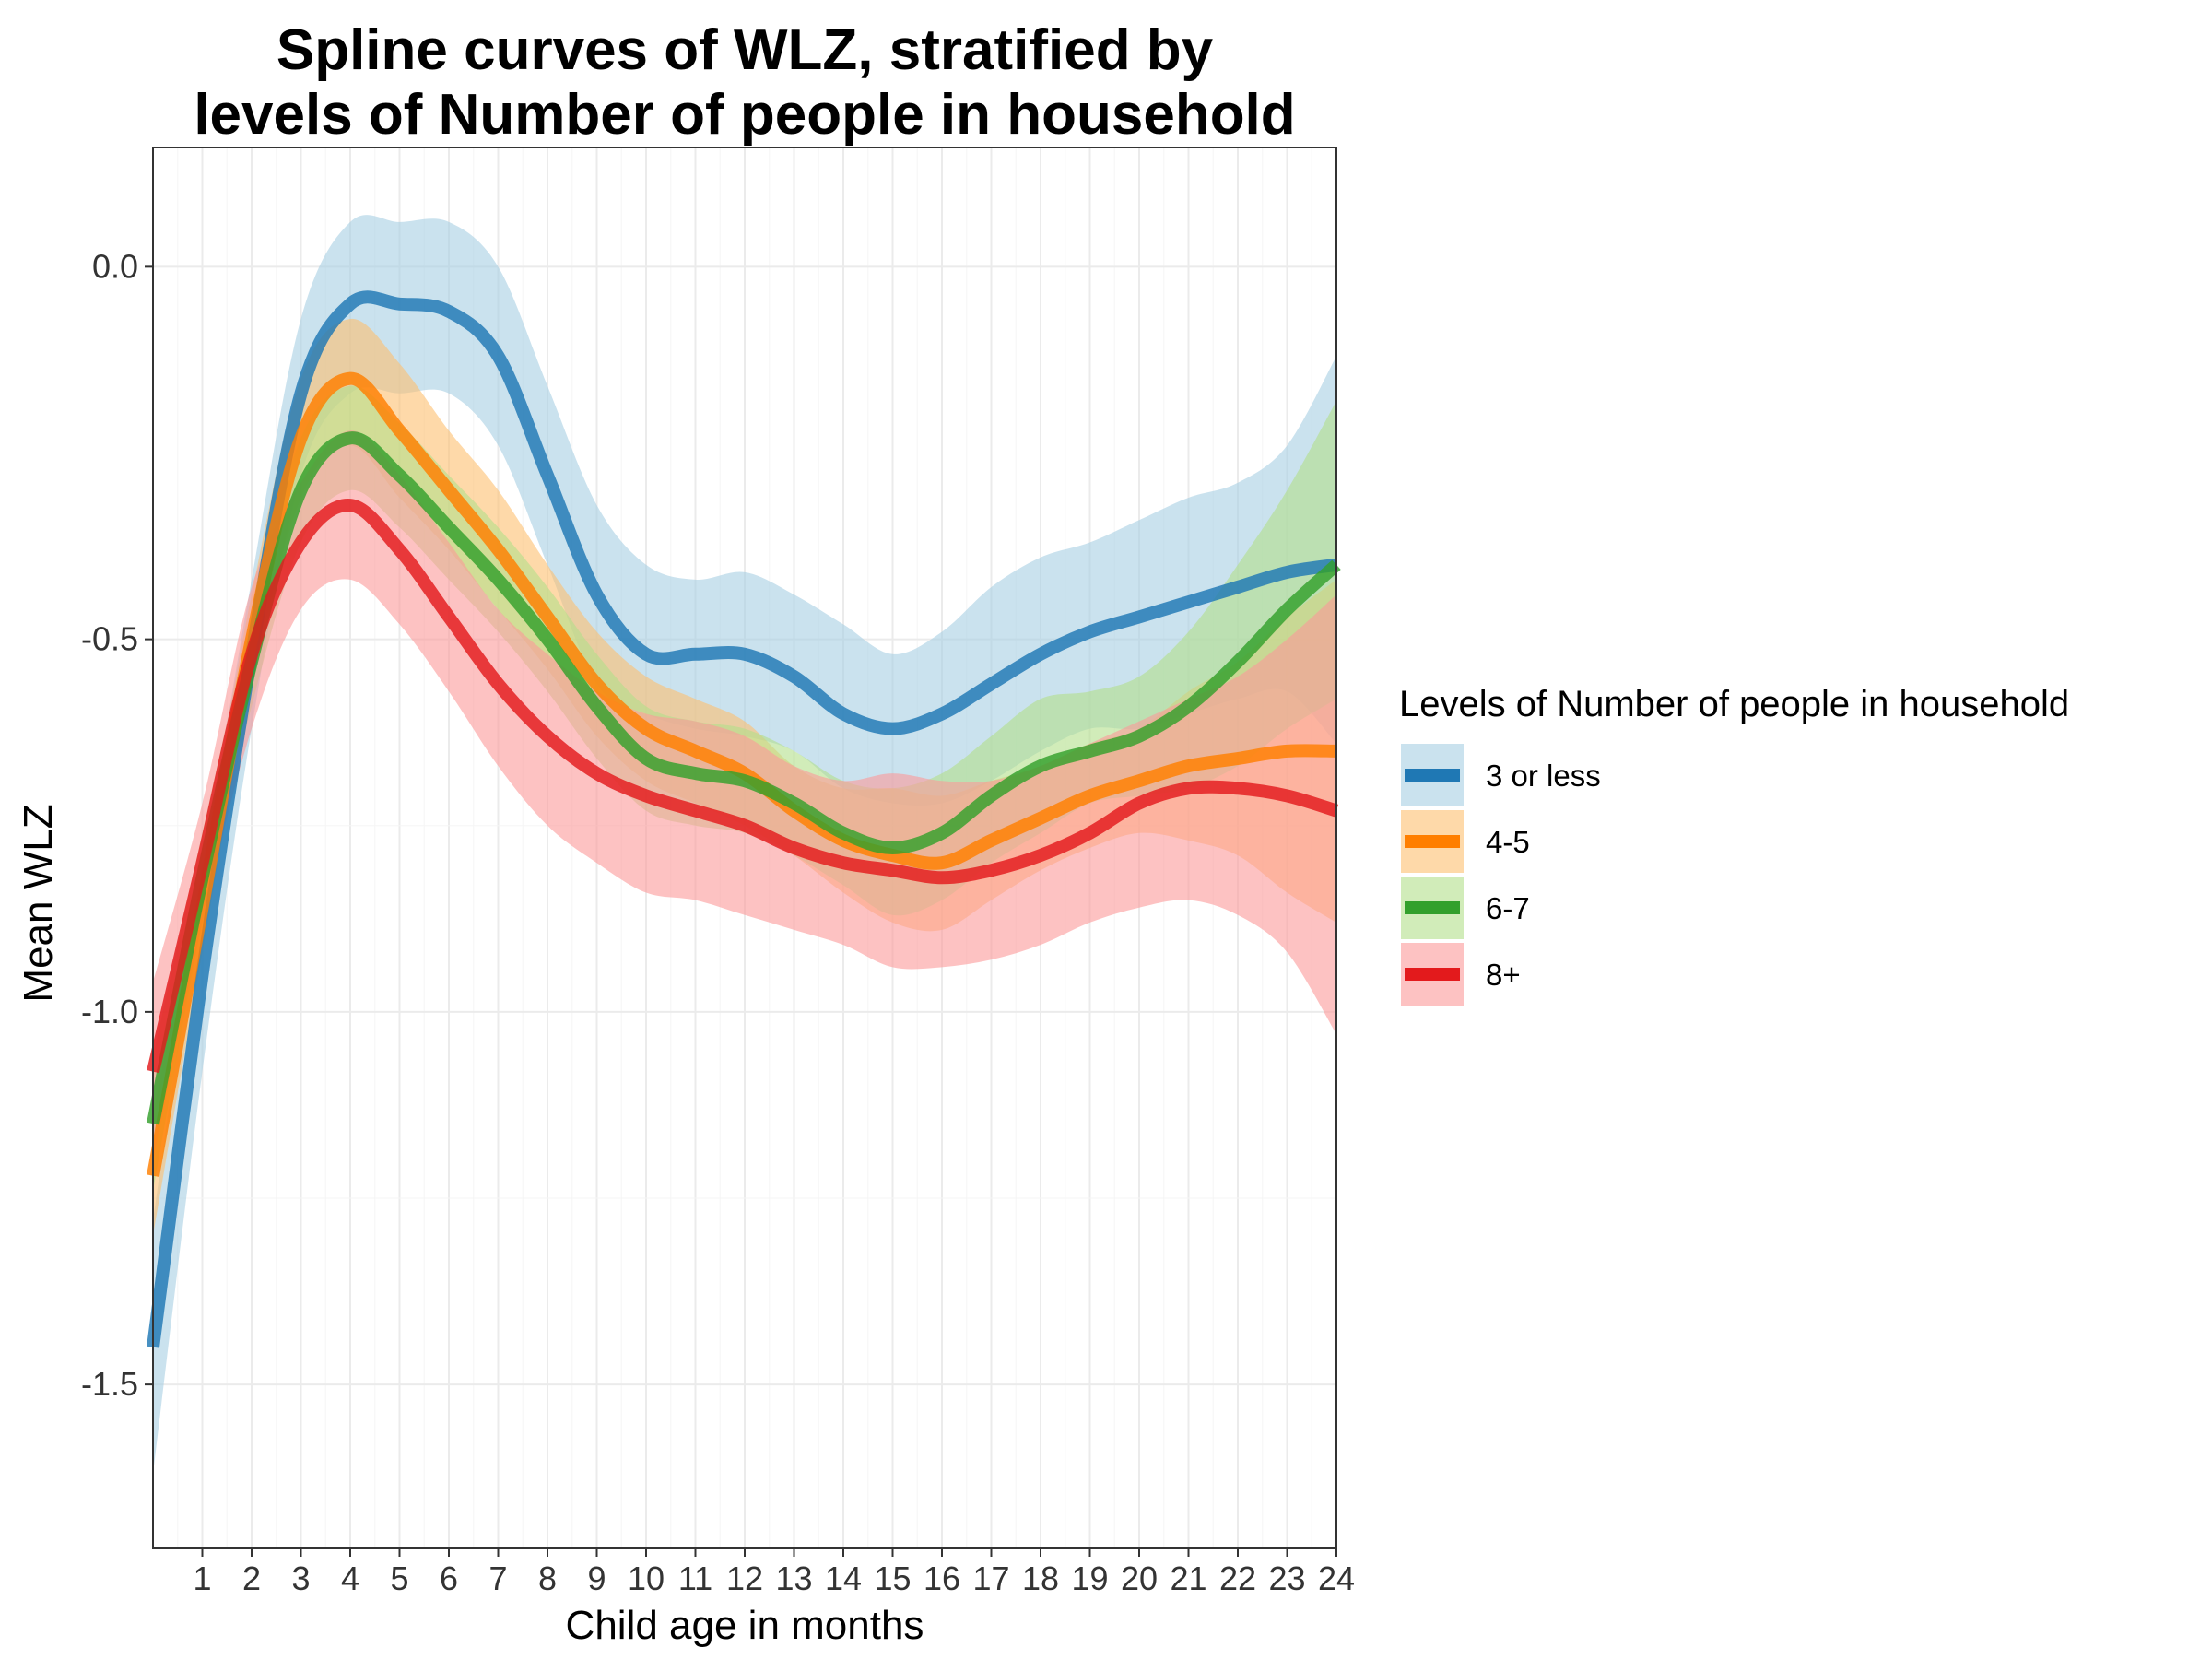 Image resolution: width=2212 pixels, height=1659 pixels. I want to click on y-axis-title: Mean WLZ, so click(38, 903).